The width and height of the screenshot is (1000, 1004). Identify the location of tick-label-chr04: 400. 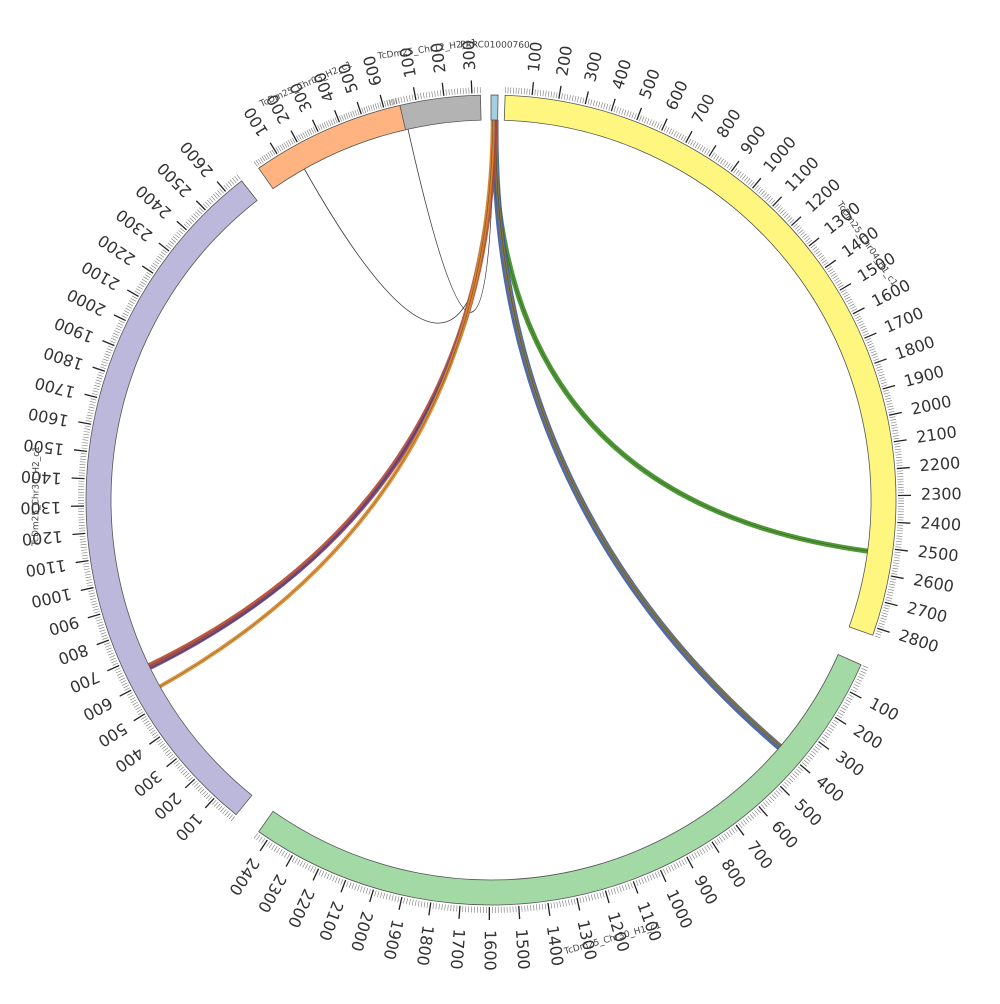
(621, 74).